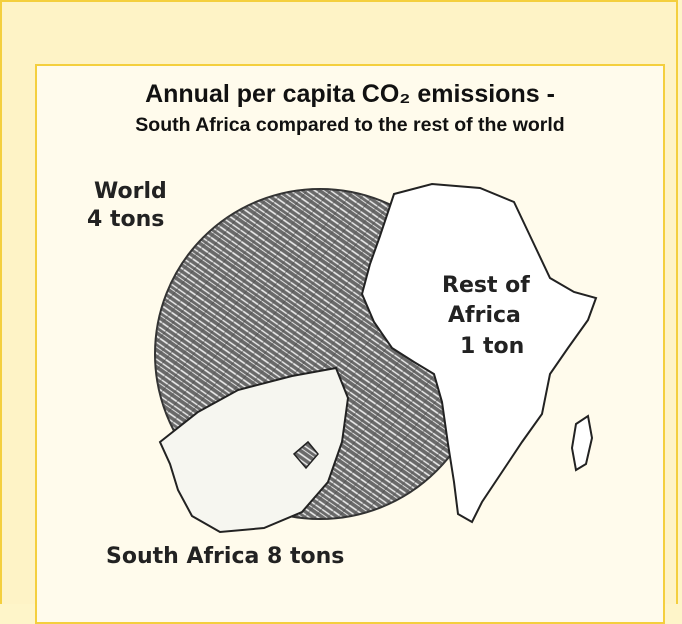 The image size is (682, 624). Describe the element at coordinates (254, 450) in the screenshot. I see `south-africa-shape` at that location.